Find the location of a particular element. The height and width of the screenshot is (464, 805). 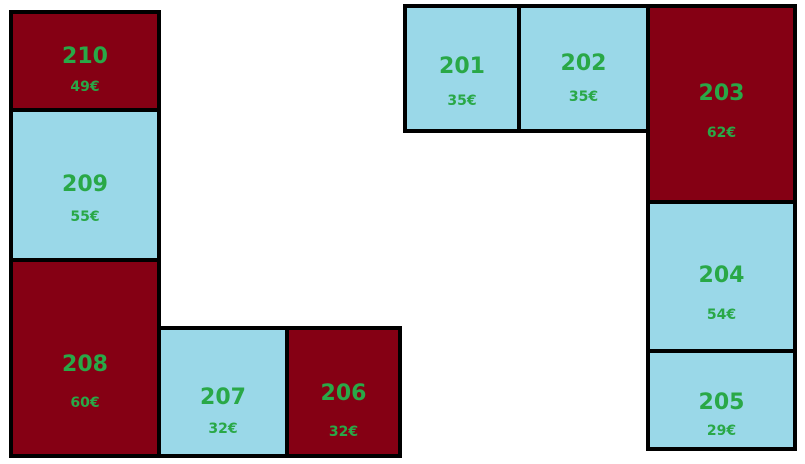

room-209: 209 55€ is located at coordinates (85, 185).